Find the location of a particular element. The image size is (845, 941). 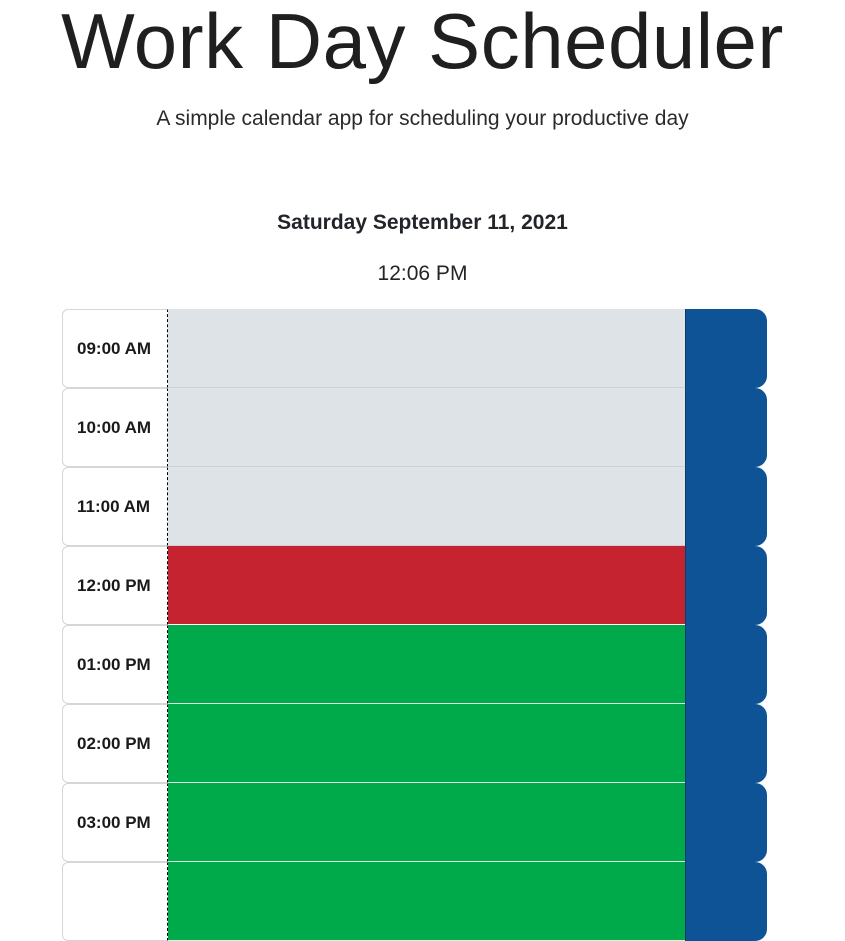

hour-label: 03:00 PM is located at coordinates (115, 822).